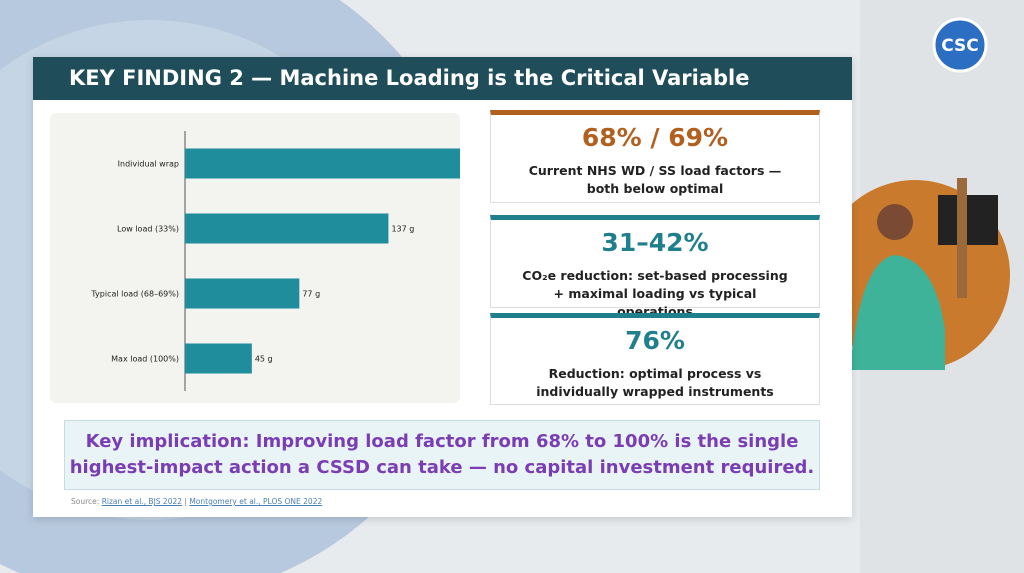 The height and width of the screenshot is (573, 1024). What do you see at coordinates (402, 229) in the screenshot?
I see `data-label: 137 g` at bounding box center [402, 229].